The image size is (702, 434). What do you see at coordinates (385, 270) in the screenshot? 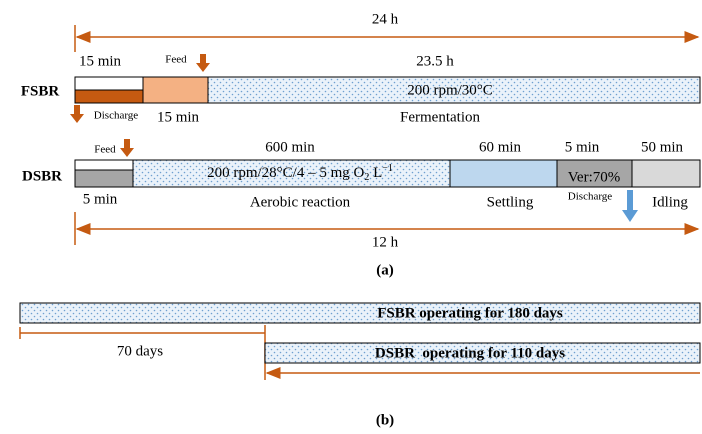
I see `caption: (a)` at bounding box center [385, 270].